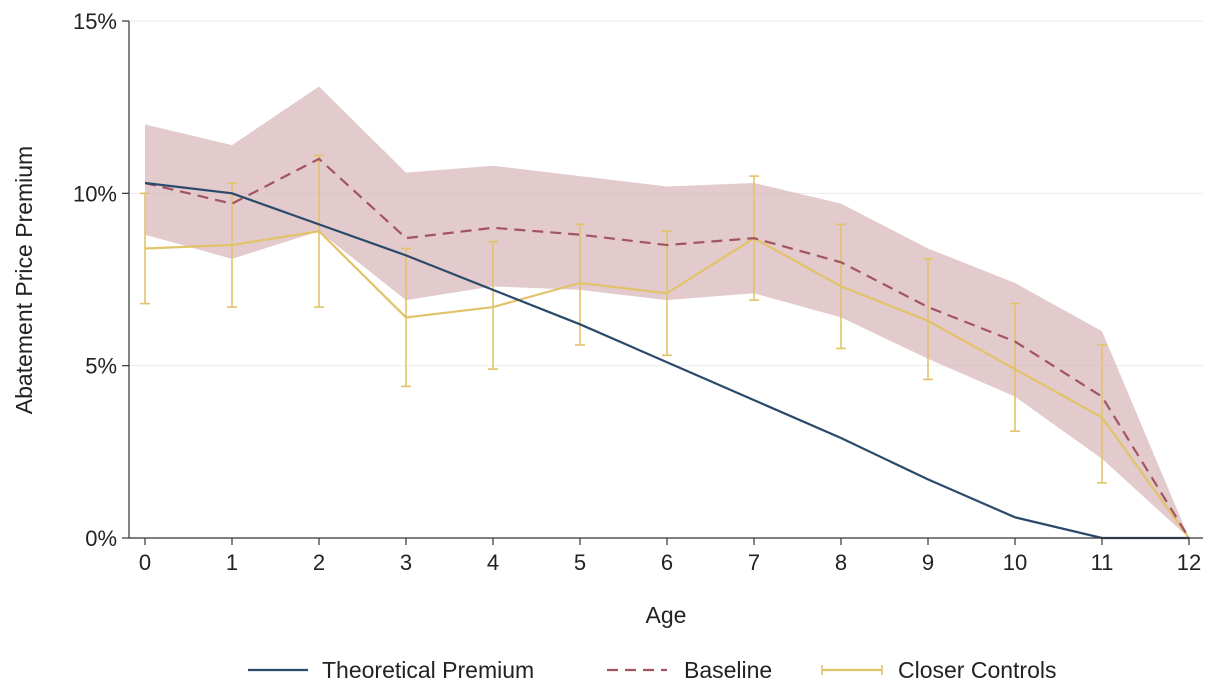 The width and height of the screenshot is (1209, 687). I want to click on legend-theoretical-premium-label: Theoretical Premium, so click(428, 670).